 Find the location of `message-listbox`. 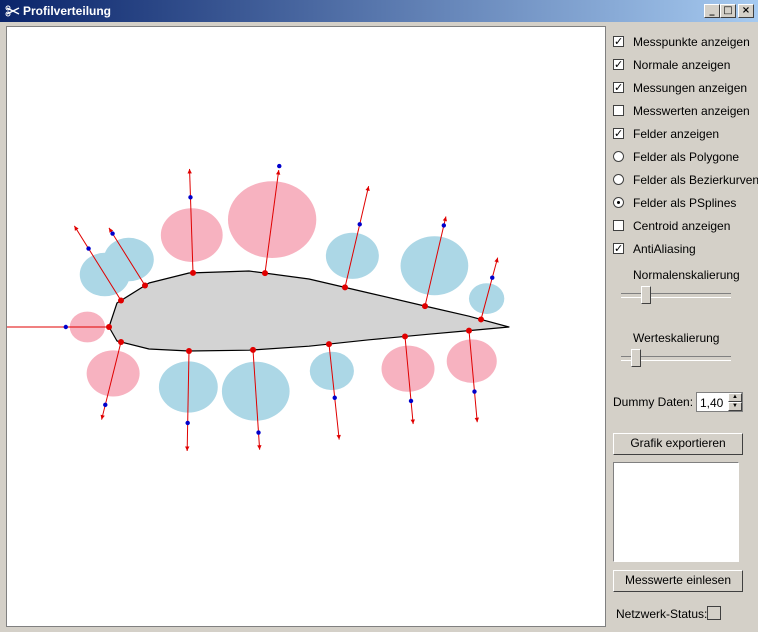

message-listbox is located at coordinates (676, 512).